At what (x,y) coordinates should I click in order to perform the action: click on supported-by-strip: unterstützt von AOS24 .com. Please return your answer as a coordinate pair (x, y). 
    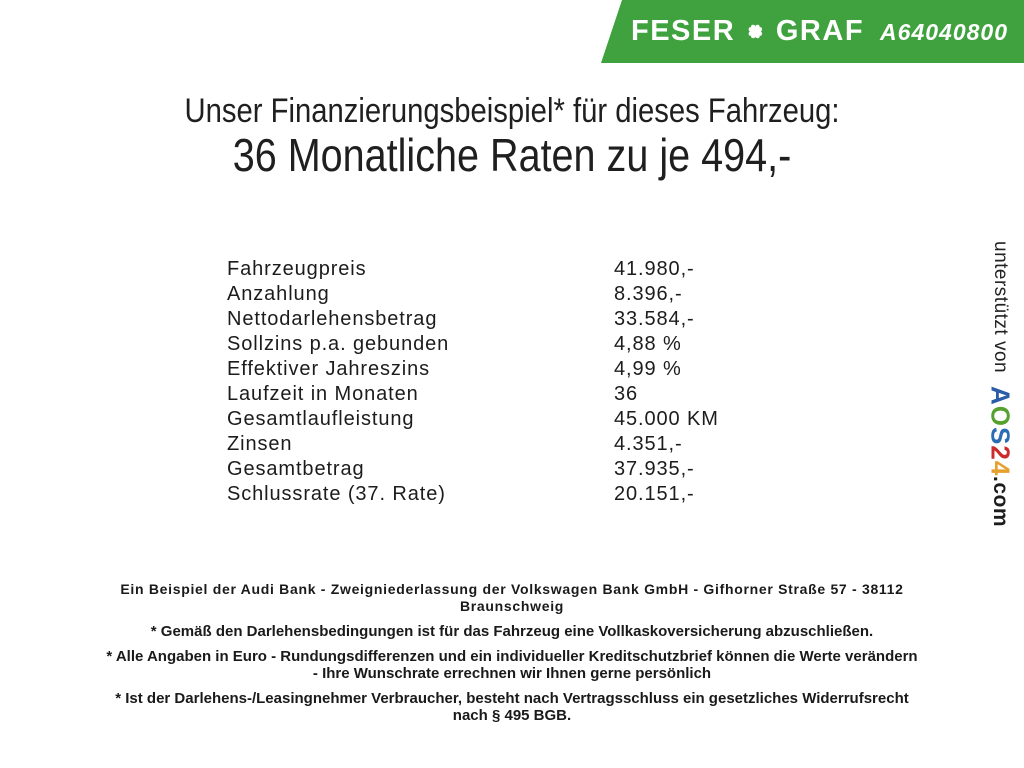
    Looking at the image, I should click on (1000, 396).